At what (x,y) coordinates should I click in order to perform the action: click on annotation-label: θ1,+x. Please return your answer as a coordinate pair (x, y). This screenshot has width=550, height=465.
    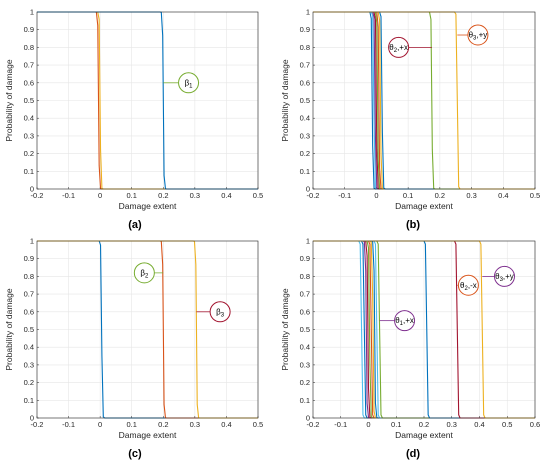
    Looking at the image, I should click on (404, 321).